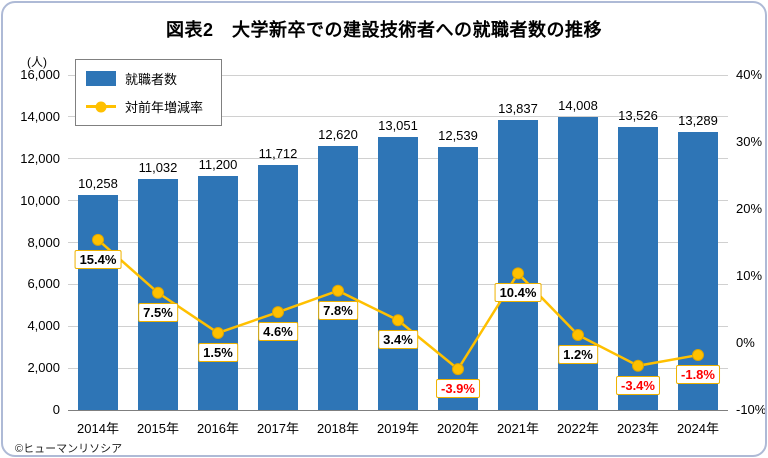  What do you see at coordinates (43, 326) in the screenshot?
I see `left-axis-tick-label: 4,000` at bounding box center [43, 326].